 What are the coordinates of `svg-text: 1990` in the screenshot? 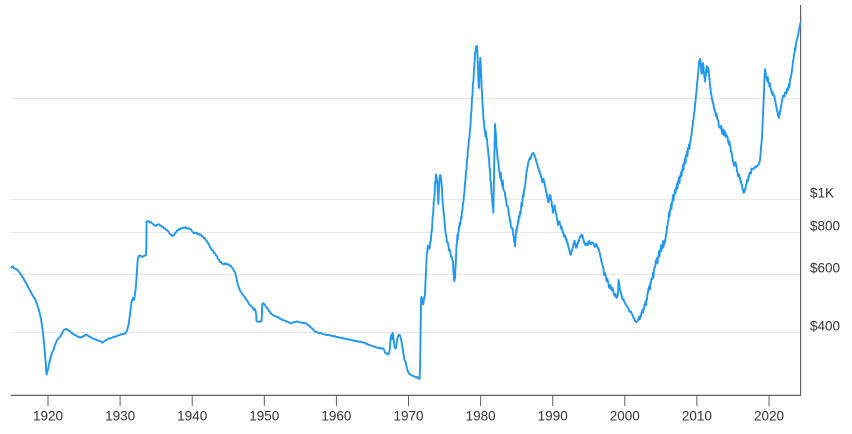 It's located at (553, 416).